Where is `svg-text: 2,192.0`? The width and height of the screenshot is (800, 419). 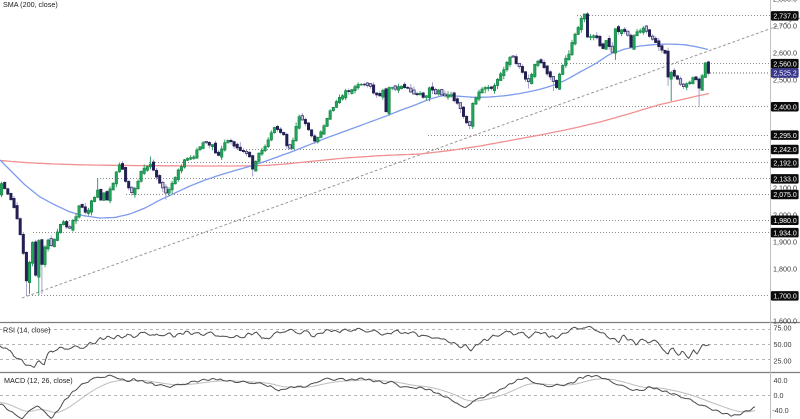 svg-text: 2,192.0 is located at coordinates (784, 164).